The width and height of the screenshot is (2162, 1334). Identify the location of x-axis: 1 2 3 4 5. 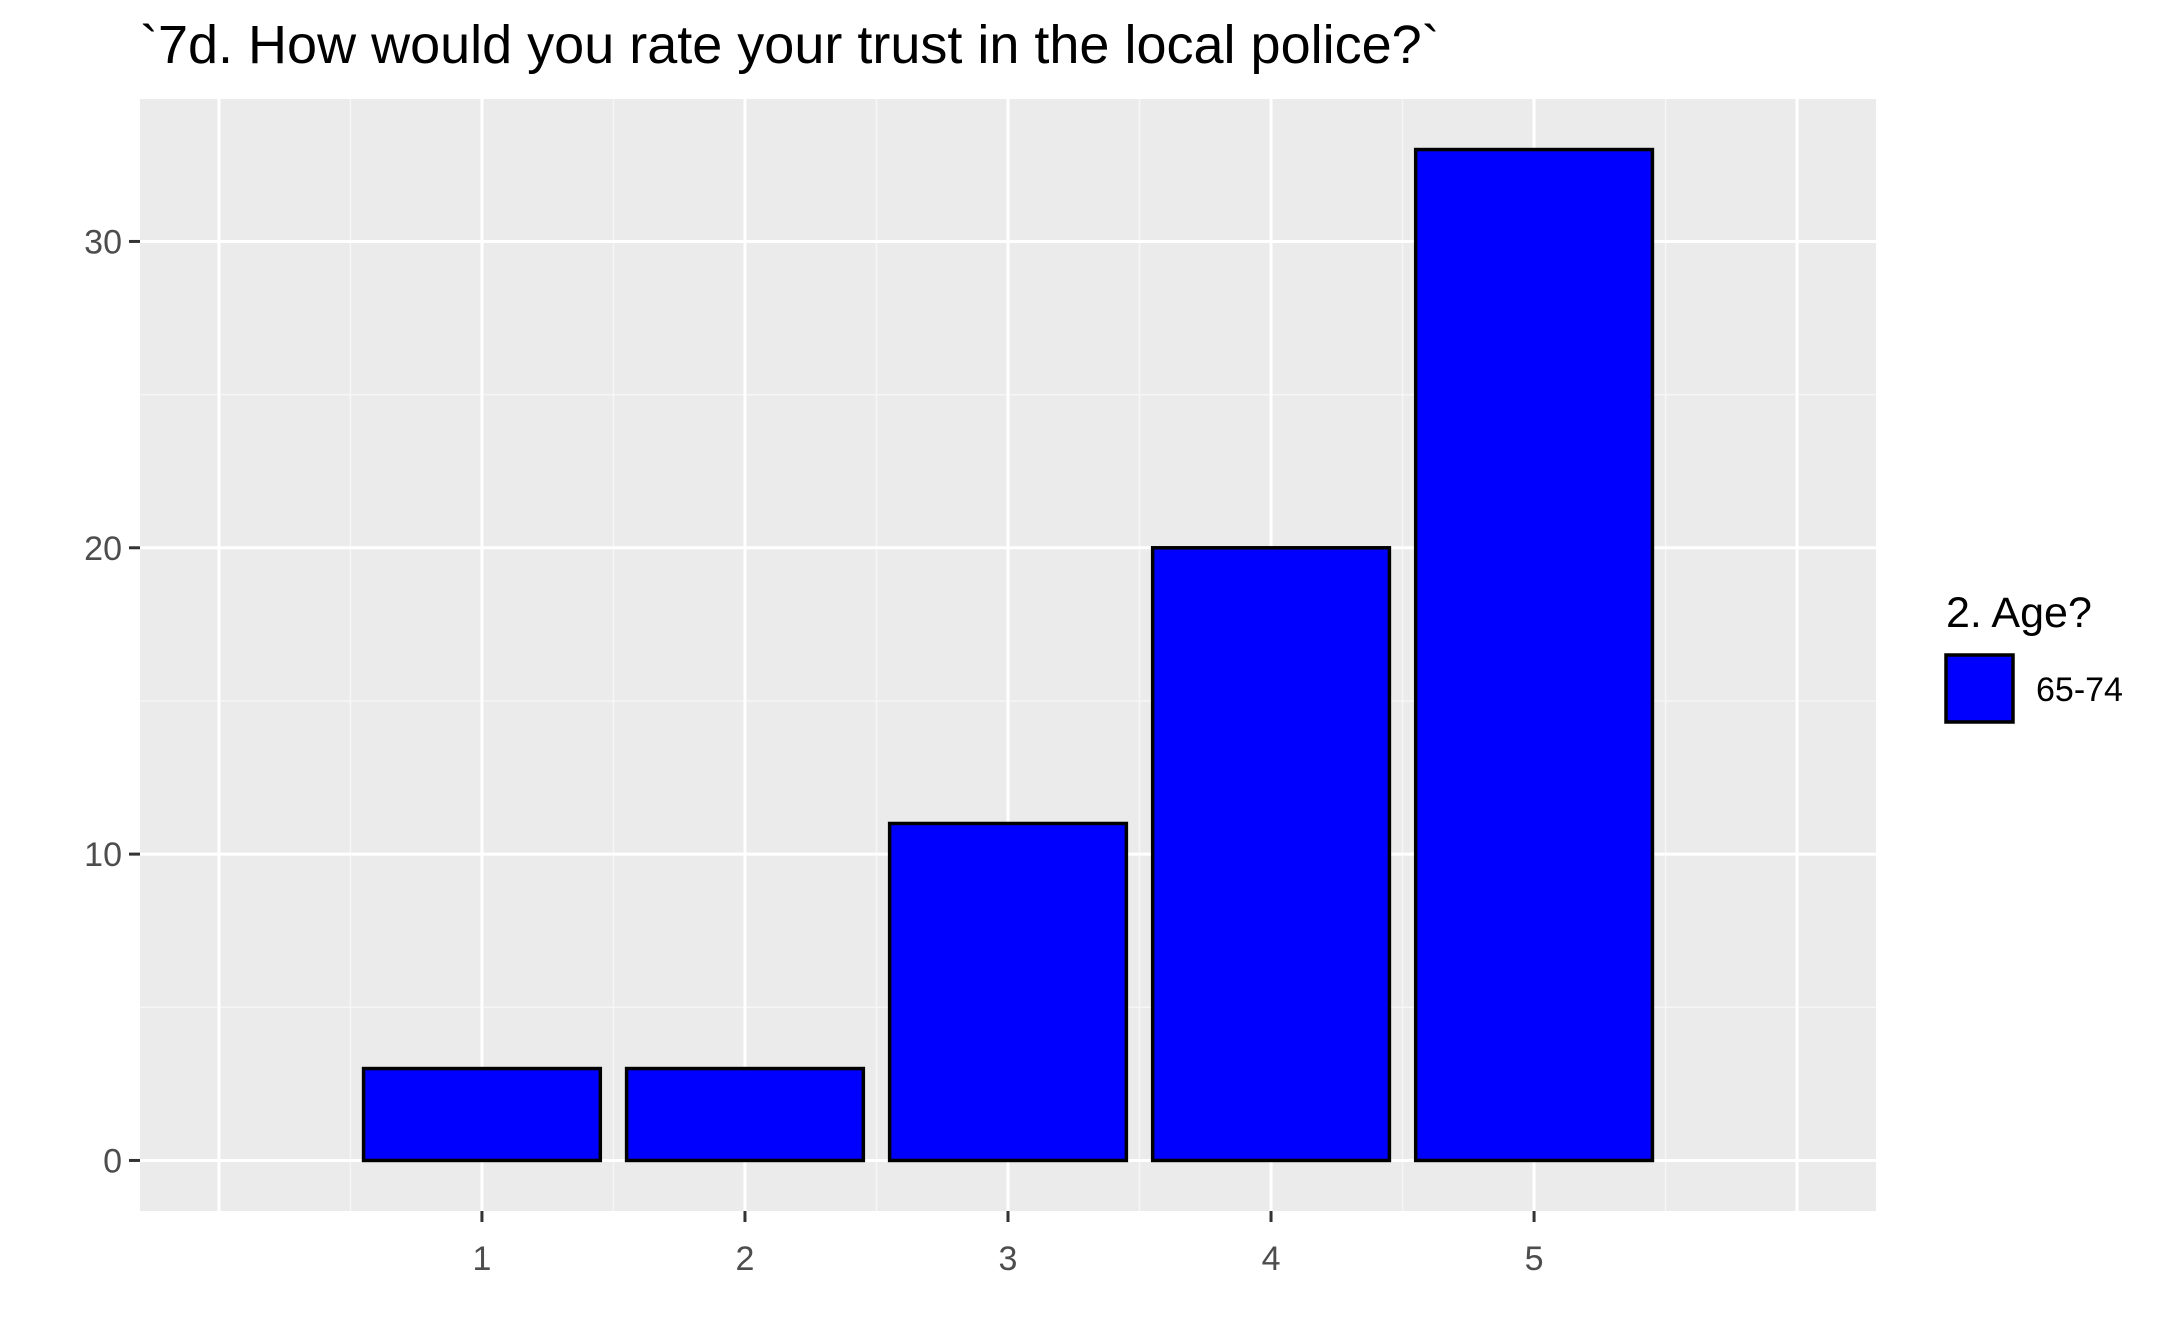
(1008, 1244).